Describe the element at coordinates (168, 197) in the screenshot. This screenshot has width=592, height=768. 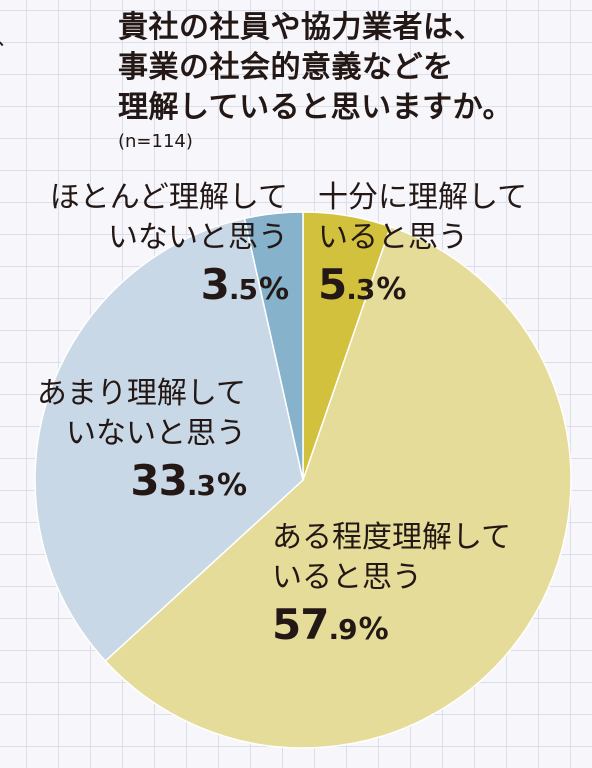
I see `slice-label-line: ほとんど理解して` at that location.